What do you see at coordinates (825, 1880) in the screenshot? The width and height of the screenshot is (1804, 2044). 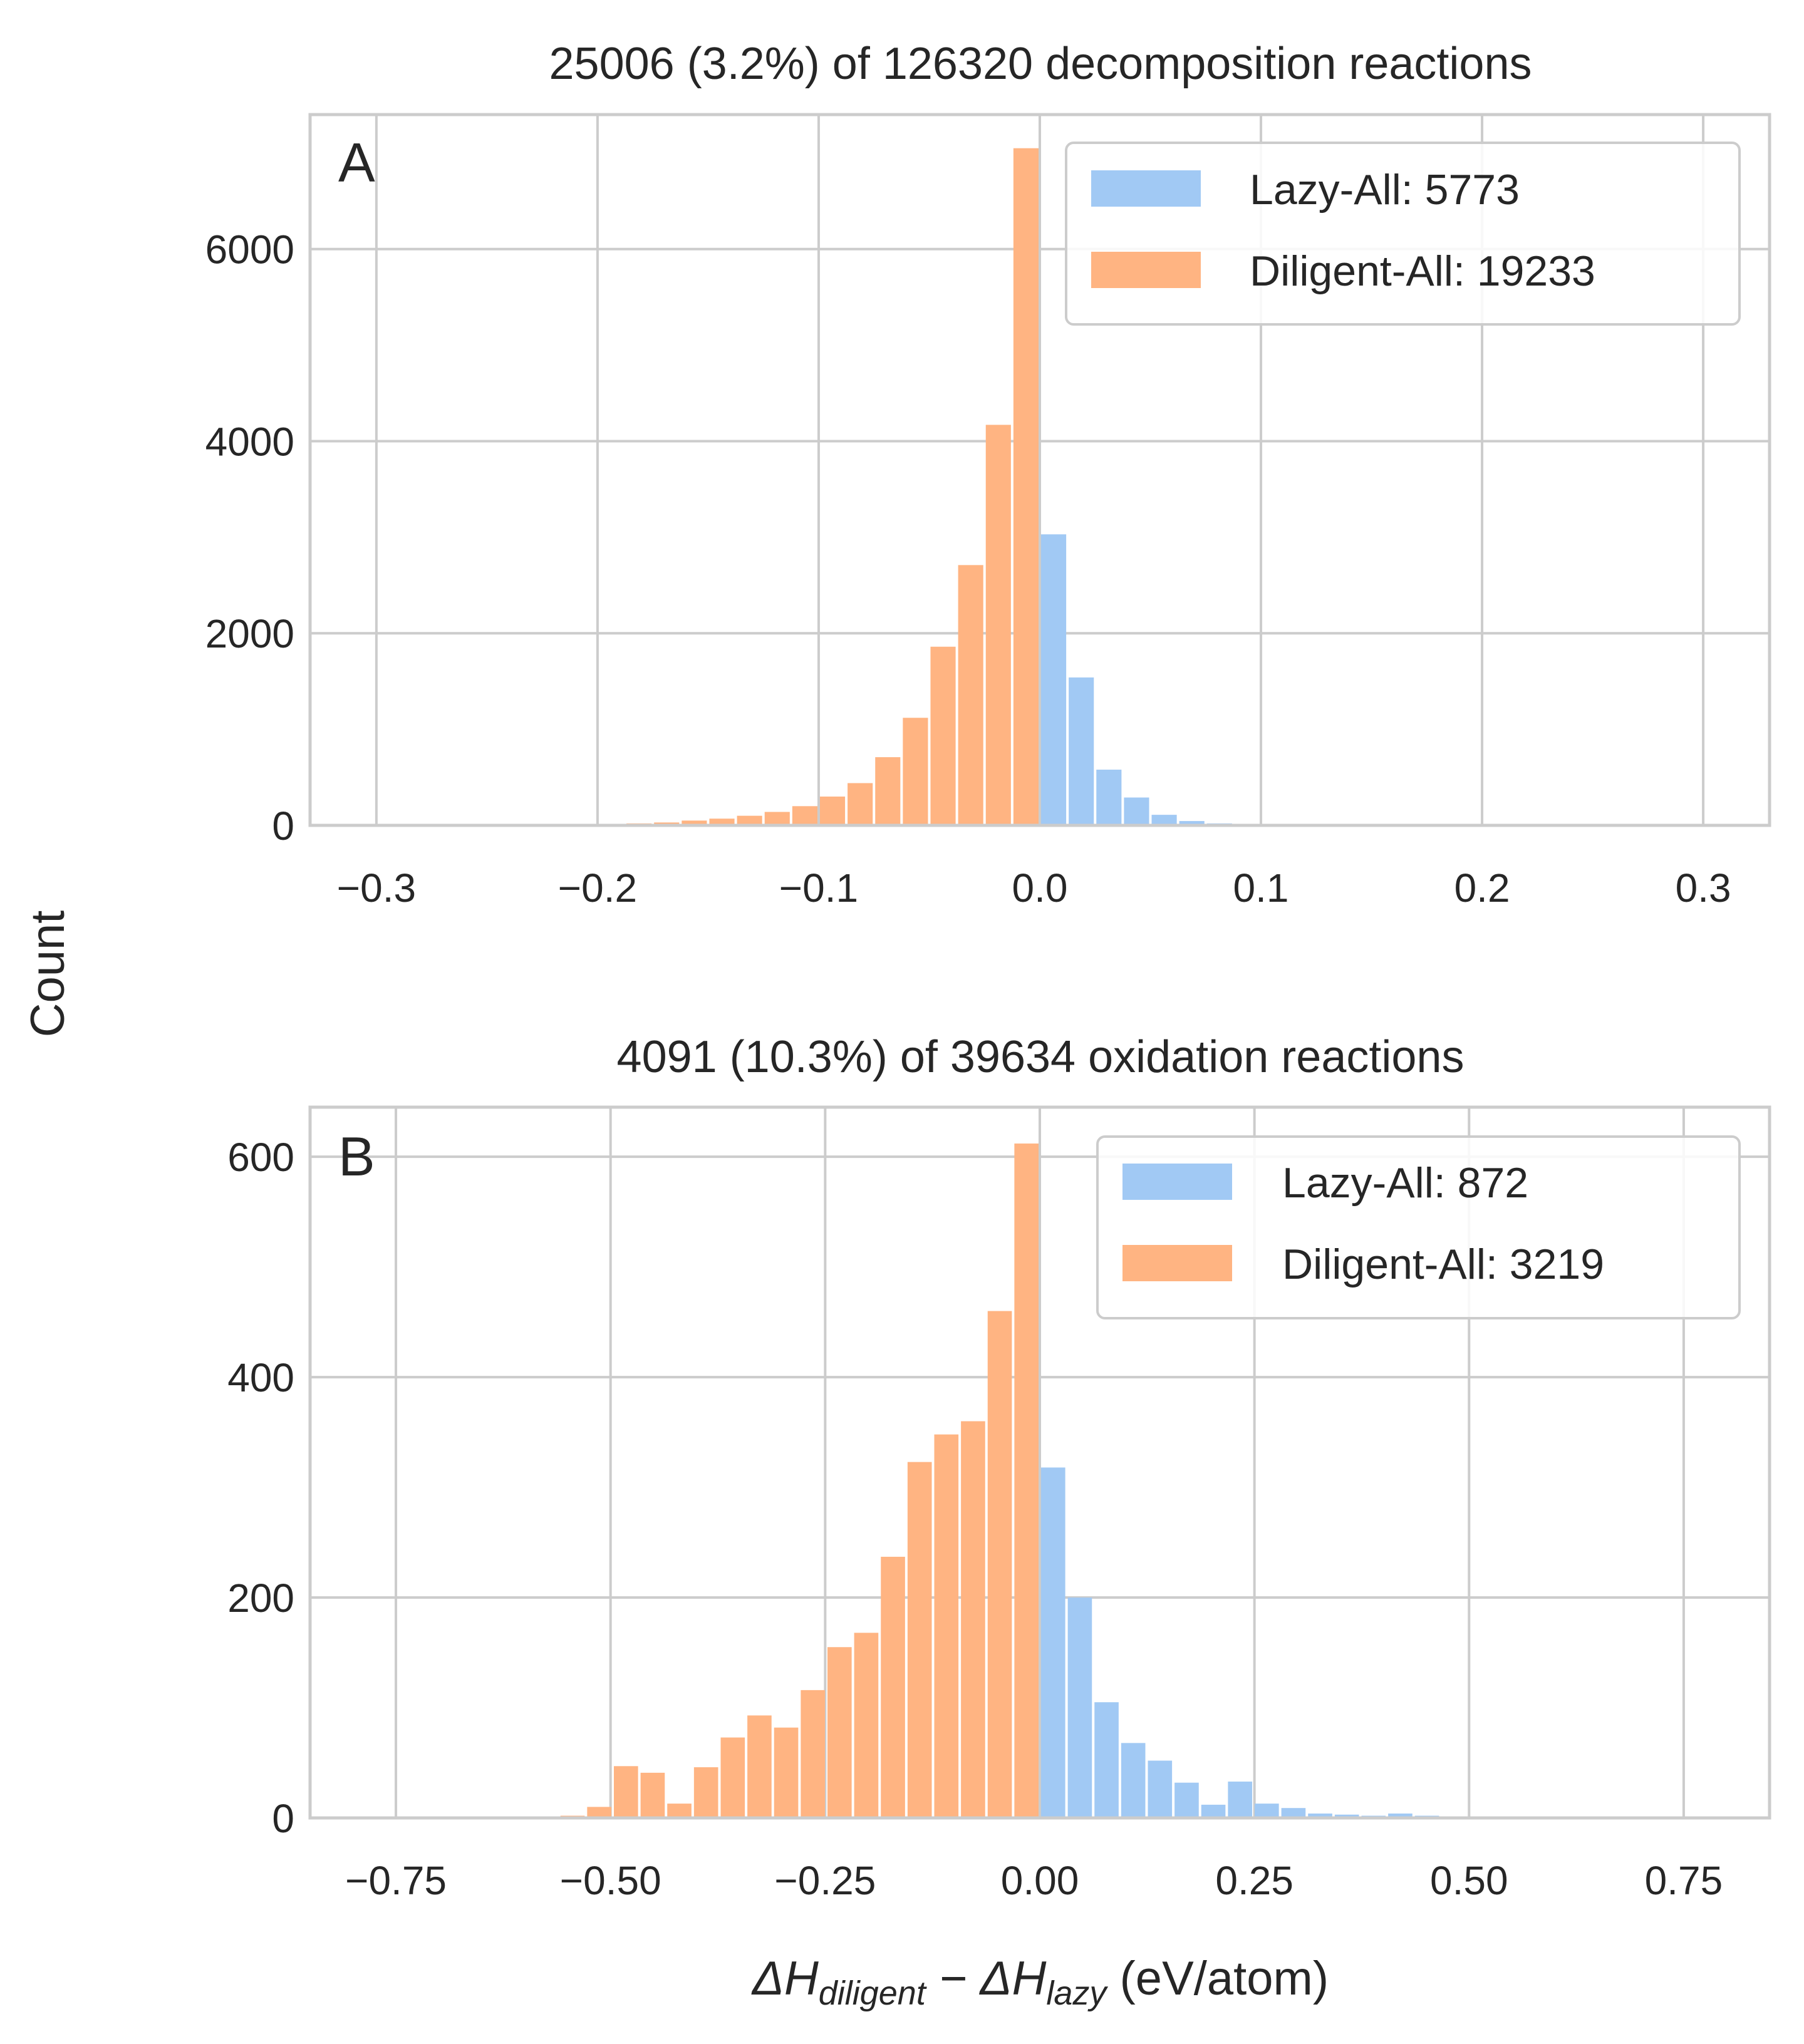 I see `panel-b-xtick-label-2: −0.25` at bounding box center [825, 1880].